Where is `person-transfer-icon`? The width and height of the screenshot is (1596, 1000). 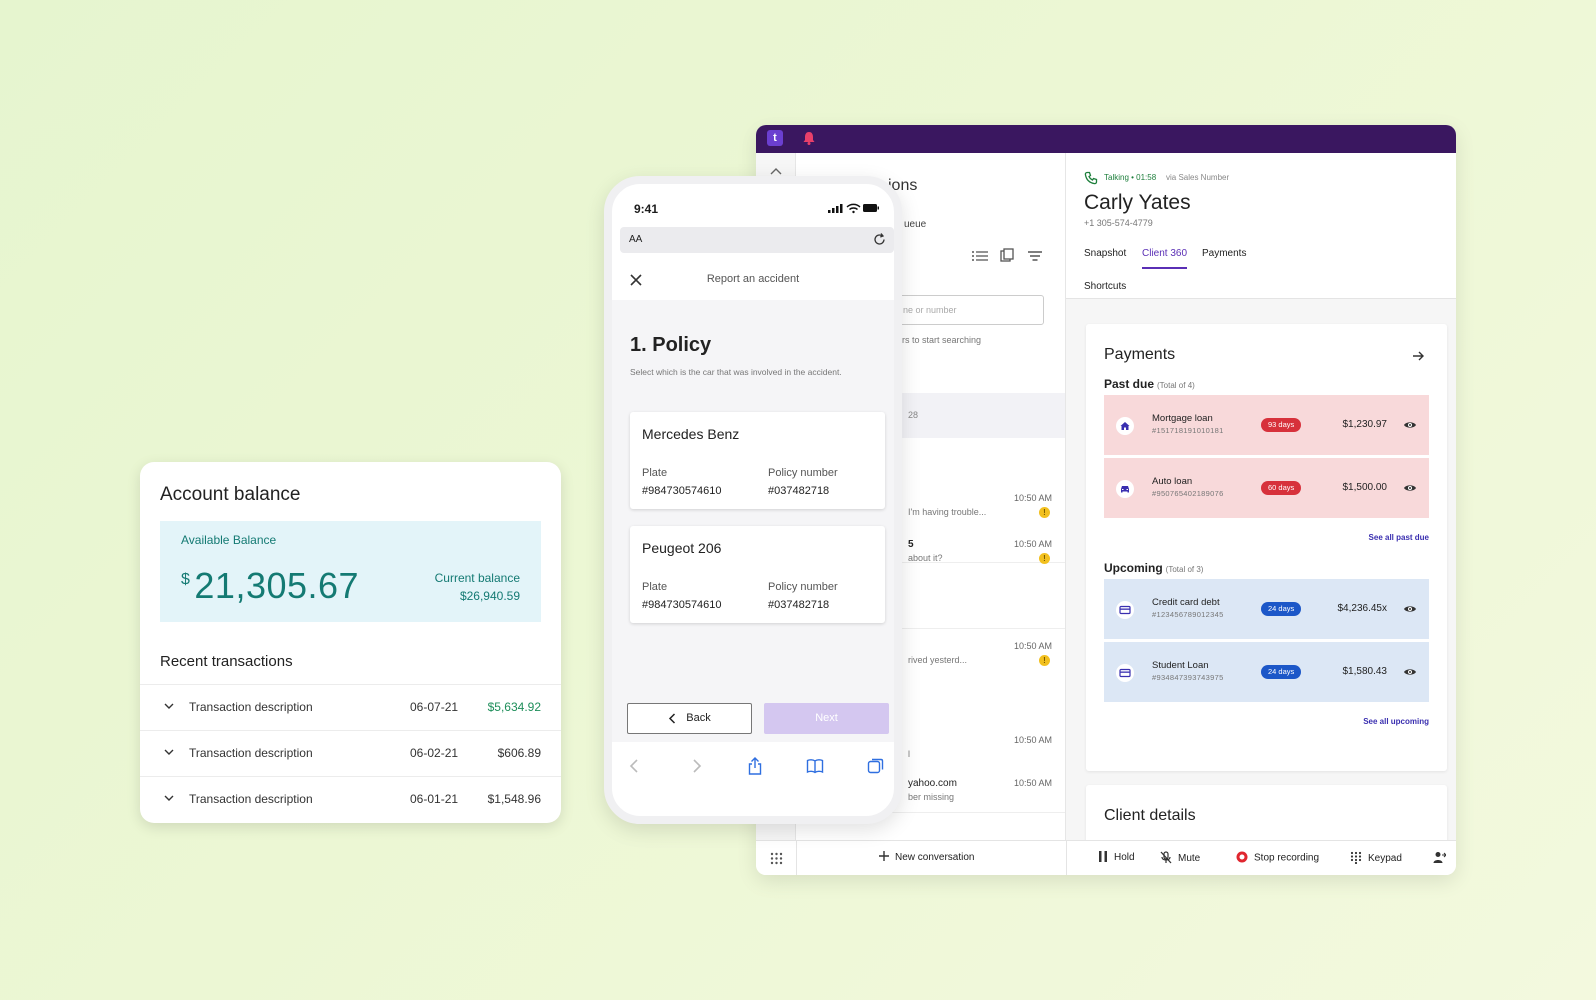 person-transfer-icon is located at coordinates (1440, 857).